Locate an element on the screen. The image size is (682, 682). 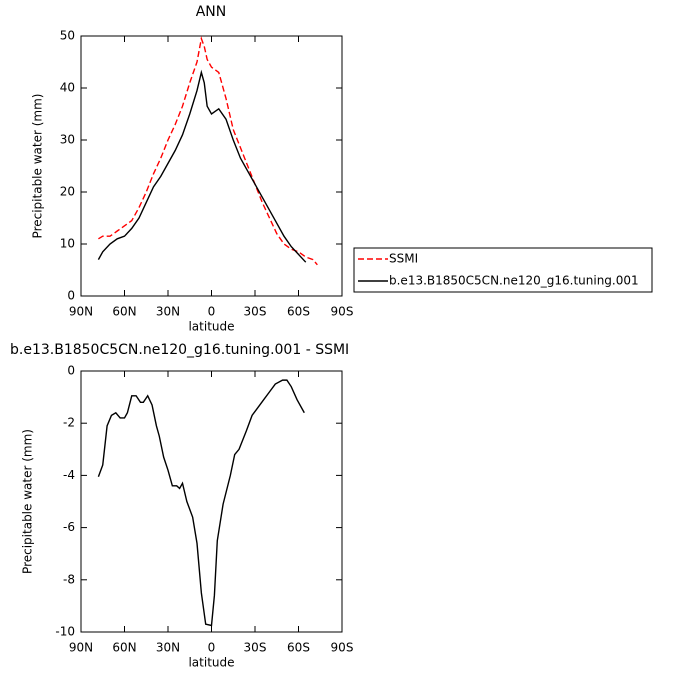
y-tick-label: 10 is located at coordinates (67, 244).